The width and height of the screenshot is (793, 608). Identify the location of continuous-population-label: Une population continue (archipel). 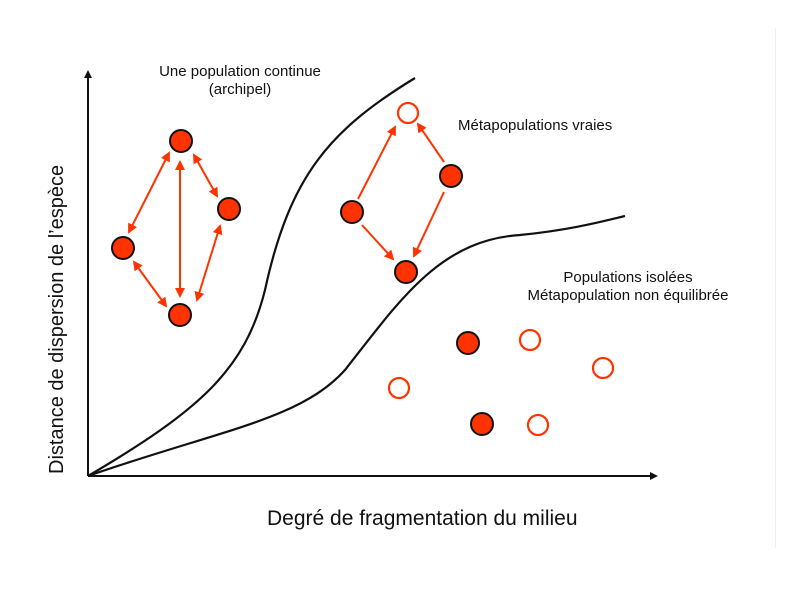
(240, 81).